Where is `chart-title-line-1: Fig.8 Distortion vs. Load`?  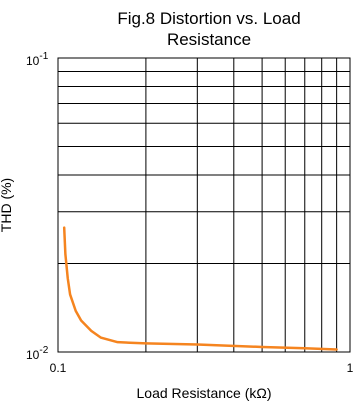 chart-title-line-1: Fig.8 Distortion vs. Load is located at coordinates (209, 18).